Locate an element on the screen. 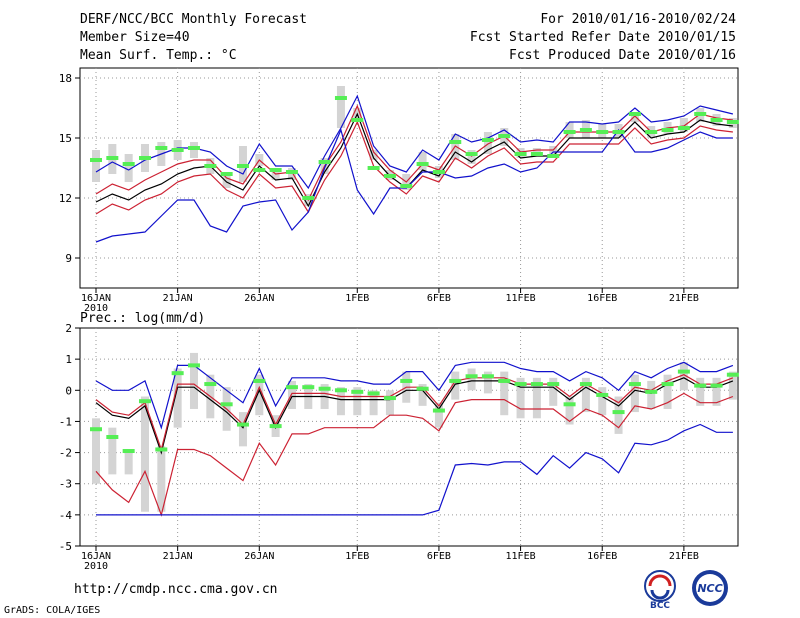  y-tick-label: 2 is located at coordinates (68, 328).